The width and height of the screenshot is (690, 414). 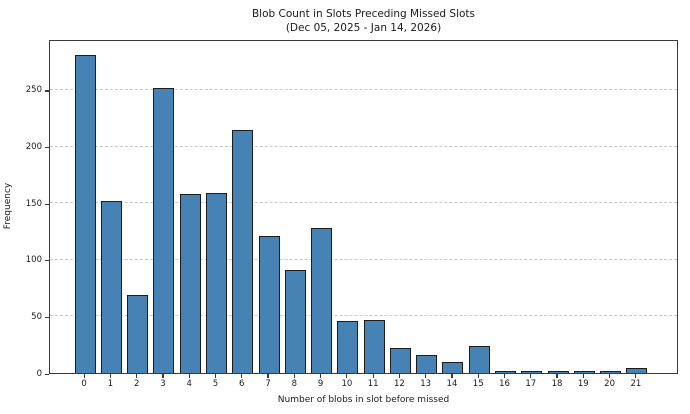 What do you see at coordinates (478, 384) in the screenshot?
I see `x-tick-label-15: 15` at bounding box center [478, 384].